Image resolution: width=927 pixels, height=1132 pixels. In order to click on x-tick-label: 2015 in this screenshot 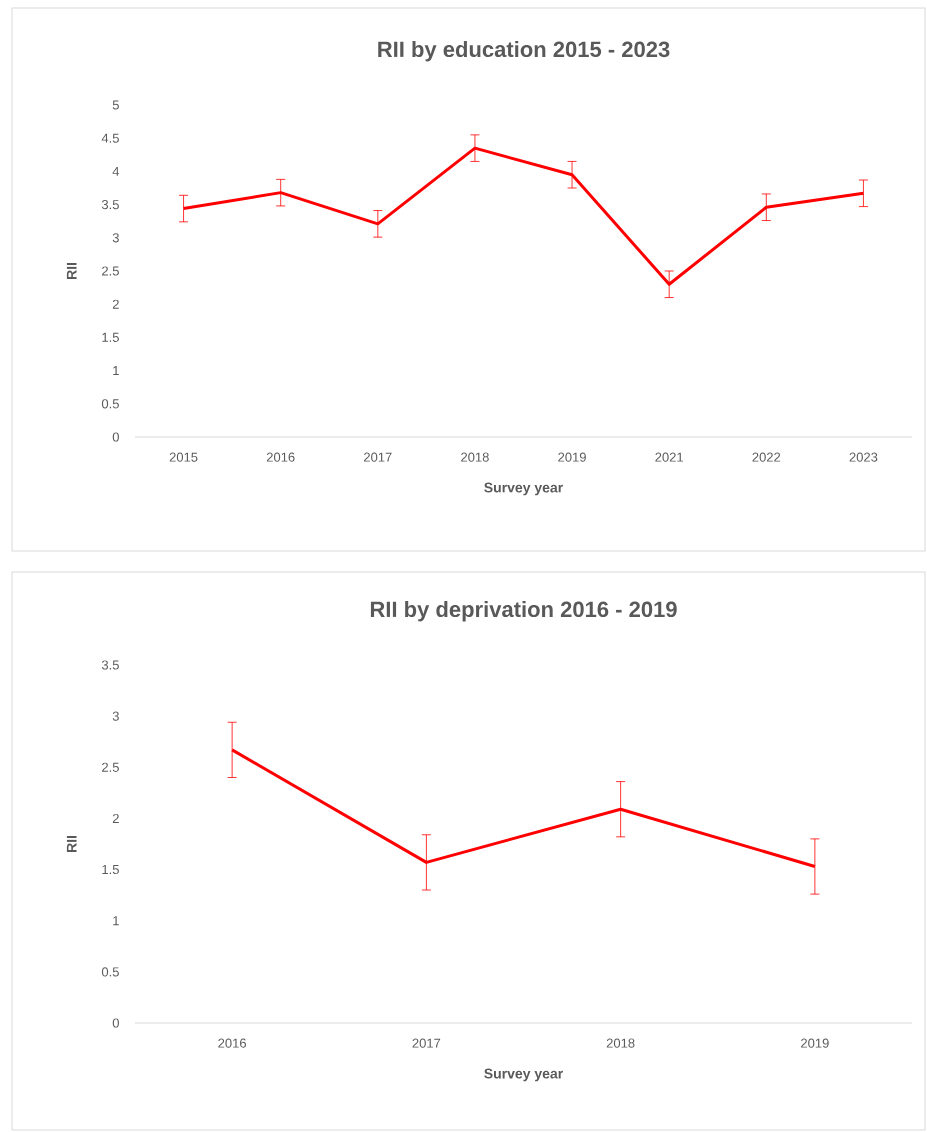, I will do `click(183, 457)`.